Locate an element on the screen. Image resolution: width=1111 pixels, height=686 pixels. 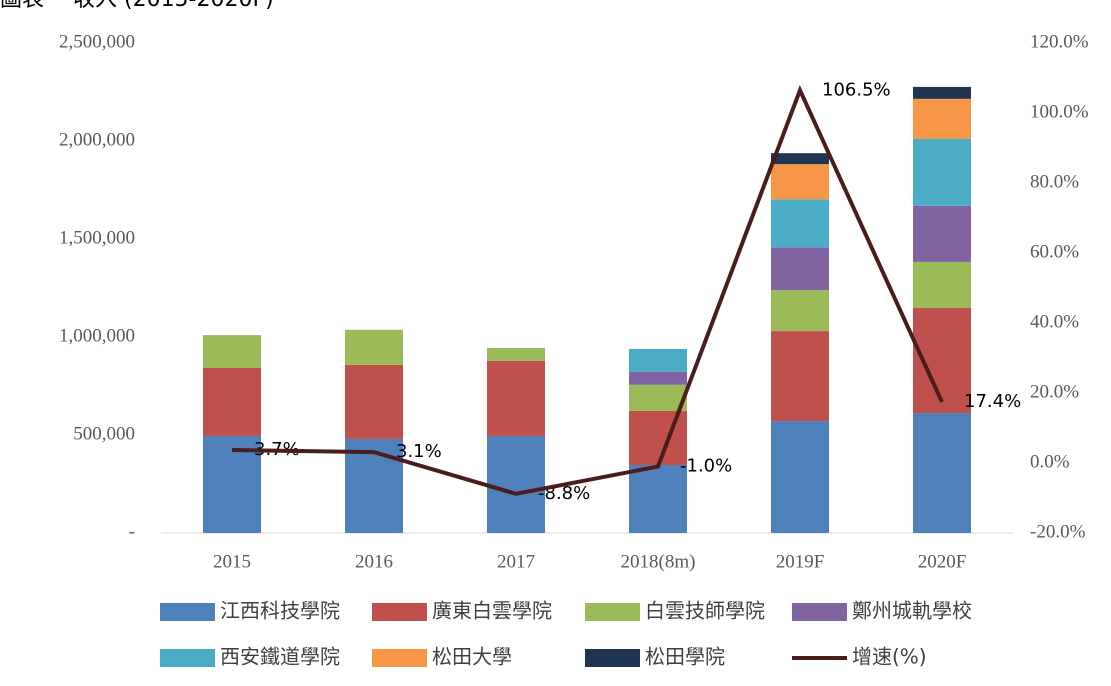
x-tick-label: 2017 is located at coordinates (516, 561).